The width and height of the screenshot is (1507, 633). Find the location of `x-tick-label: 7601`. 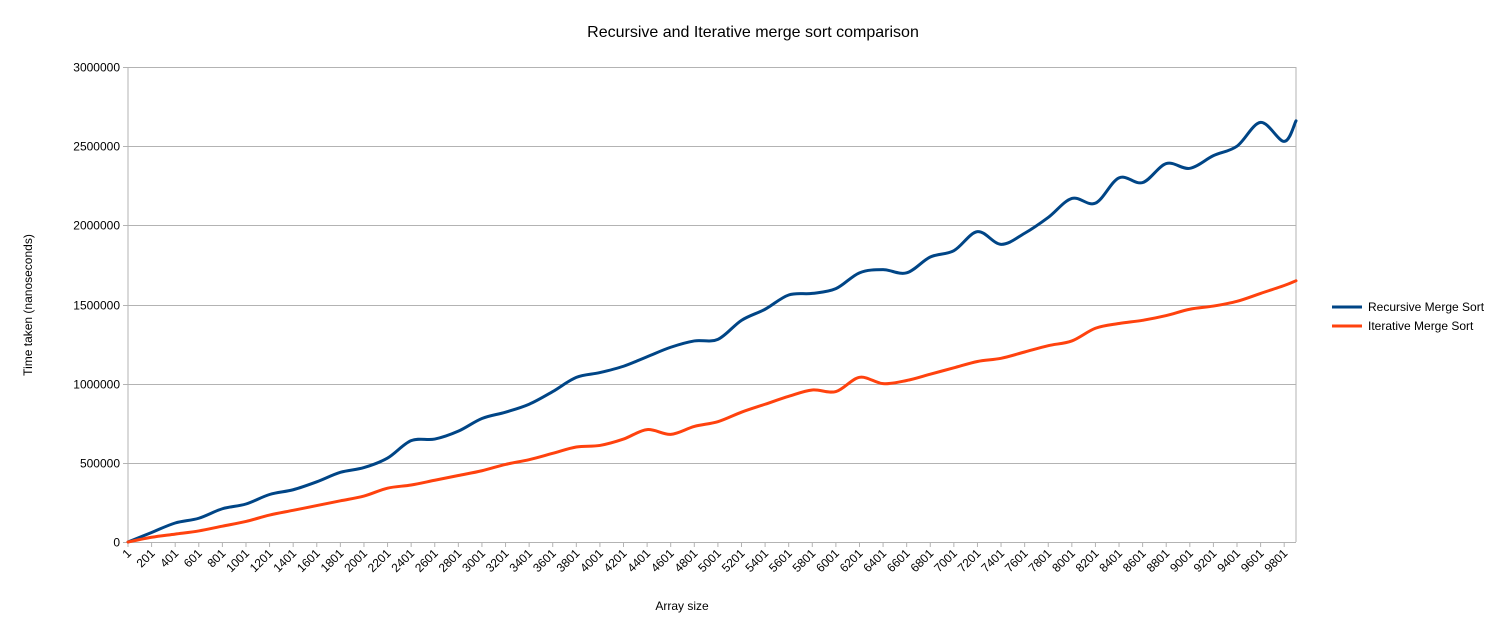

x-tick-label: 7601 is located at coordinates (1016, 560).